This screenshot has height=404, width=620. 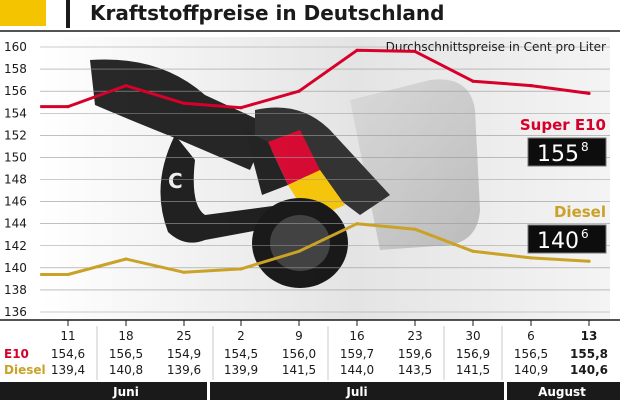 I want to click on diesel-callout: Diesel 140 6, so click(x=567, y=228).